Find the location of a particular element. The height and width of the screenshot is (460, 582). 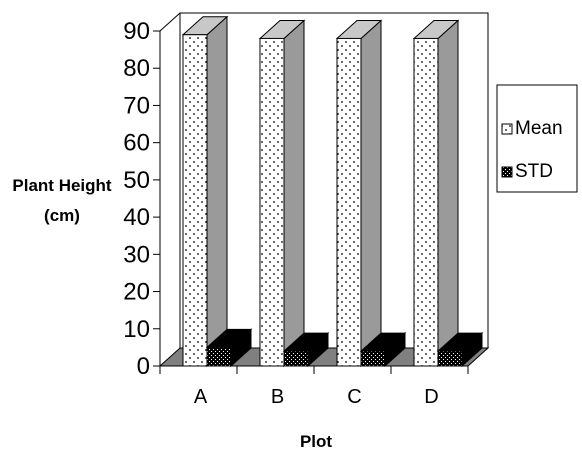

side-wall-top is located at coordinates (170, 22).